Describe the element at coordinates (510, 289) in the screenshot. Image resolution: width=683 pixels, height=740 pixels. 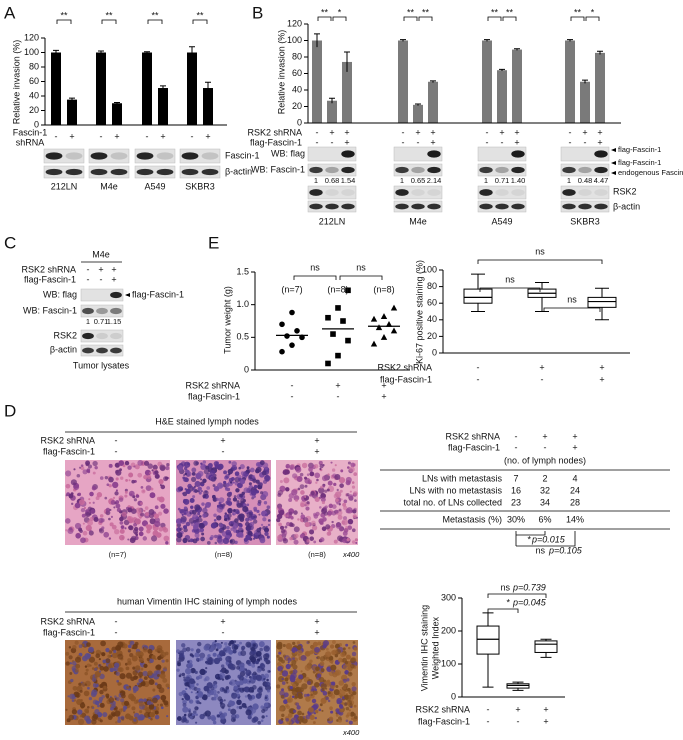
I see `comparison-bracket` at that location.